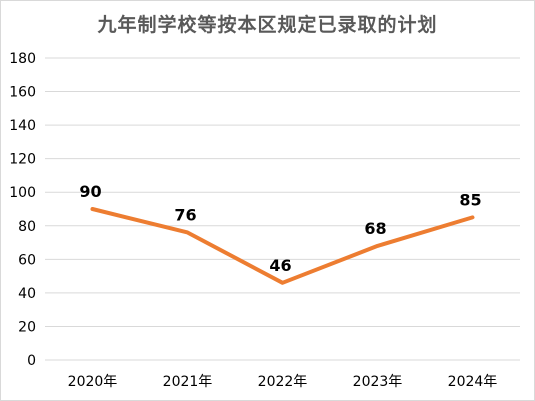 This screenshot has height=401, width=535. Describe the element at coordinates (280, 265) in the screenshot. I see `data-label: 46` at that location.